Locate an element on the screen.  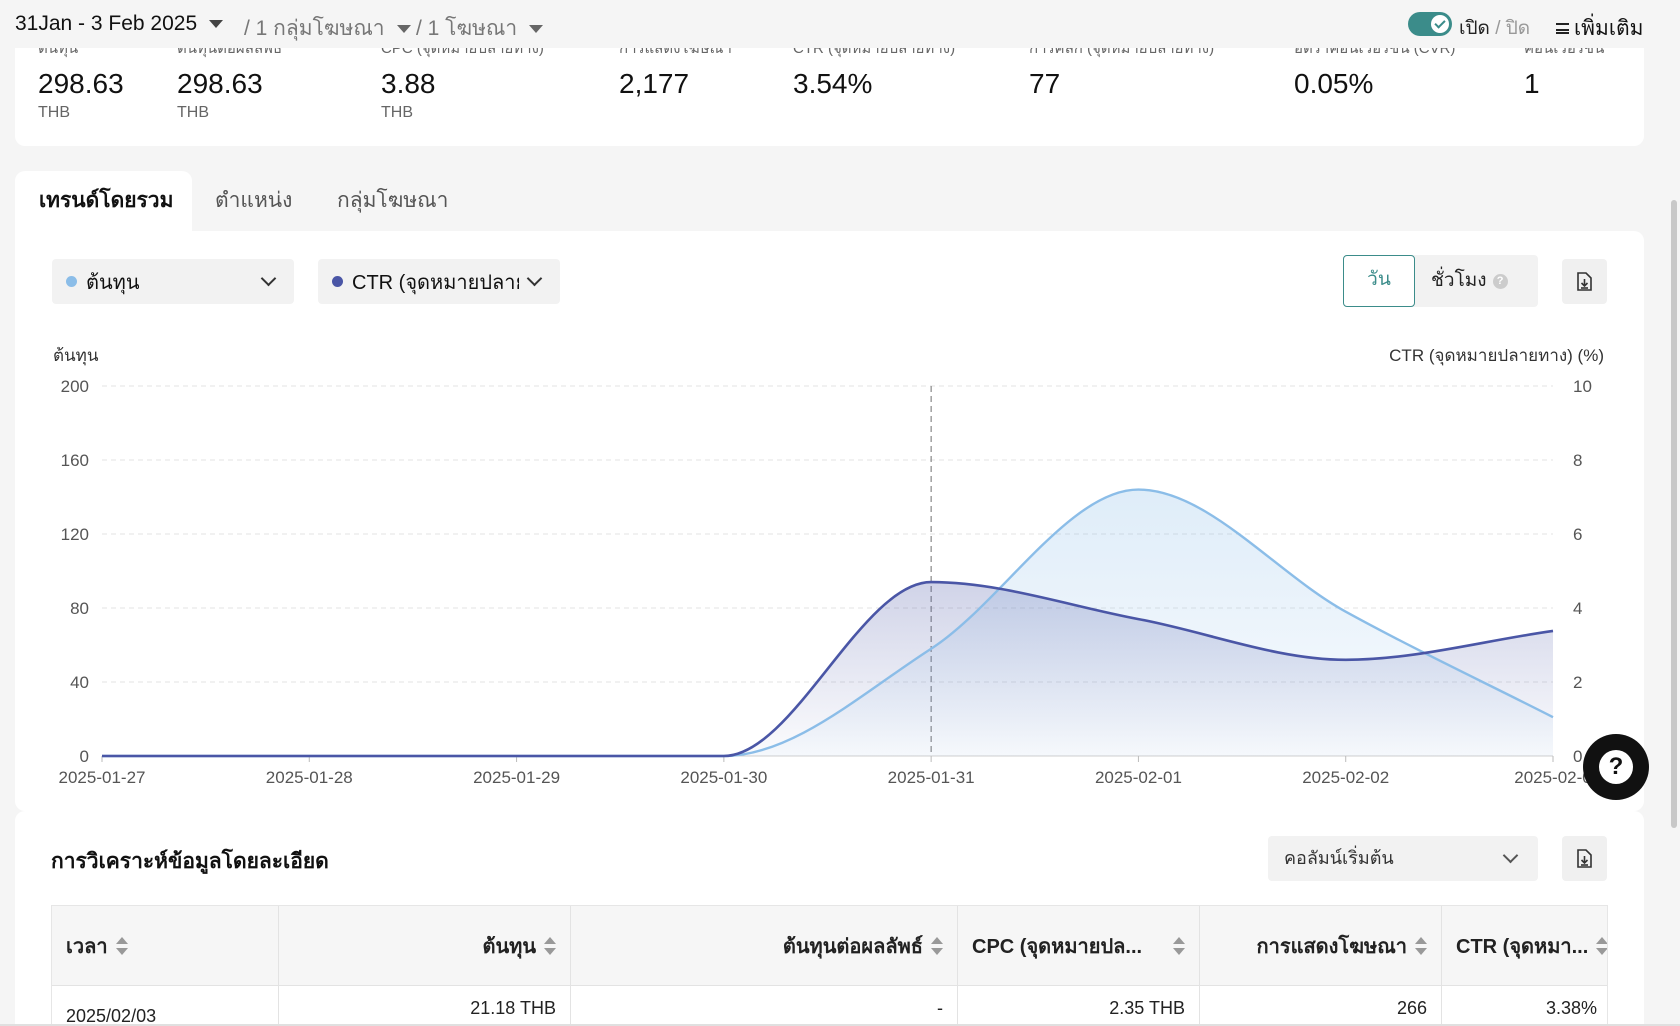
ad-label: / 1 โฆษณา is located at coordinates (467, 28).